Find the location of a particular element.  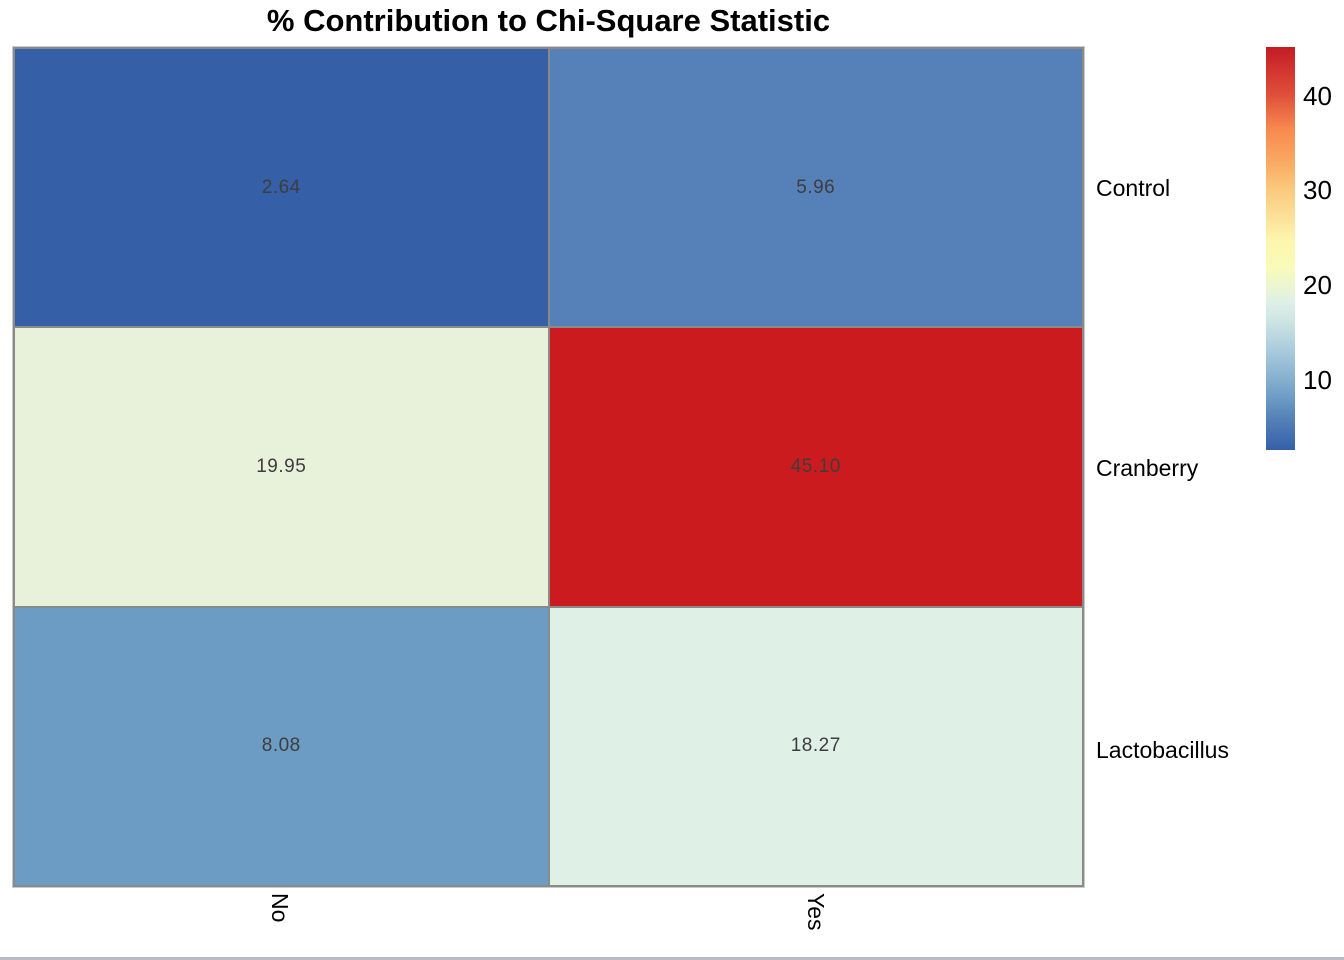

heatmap-cell-cranberry-no: 19.95 is located at coordinates (281, 467).